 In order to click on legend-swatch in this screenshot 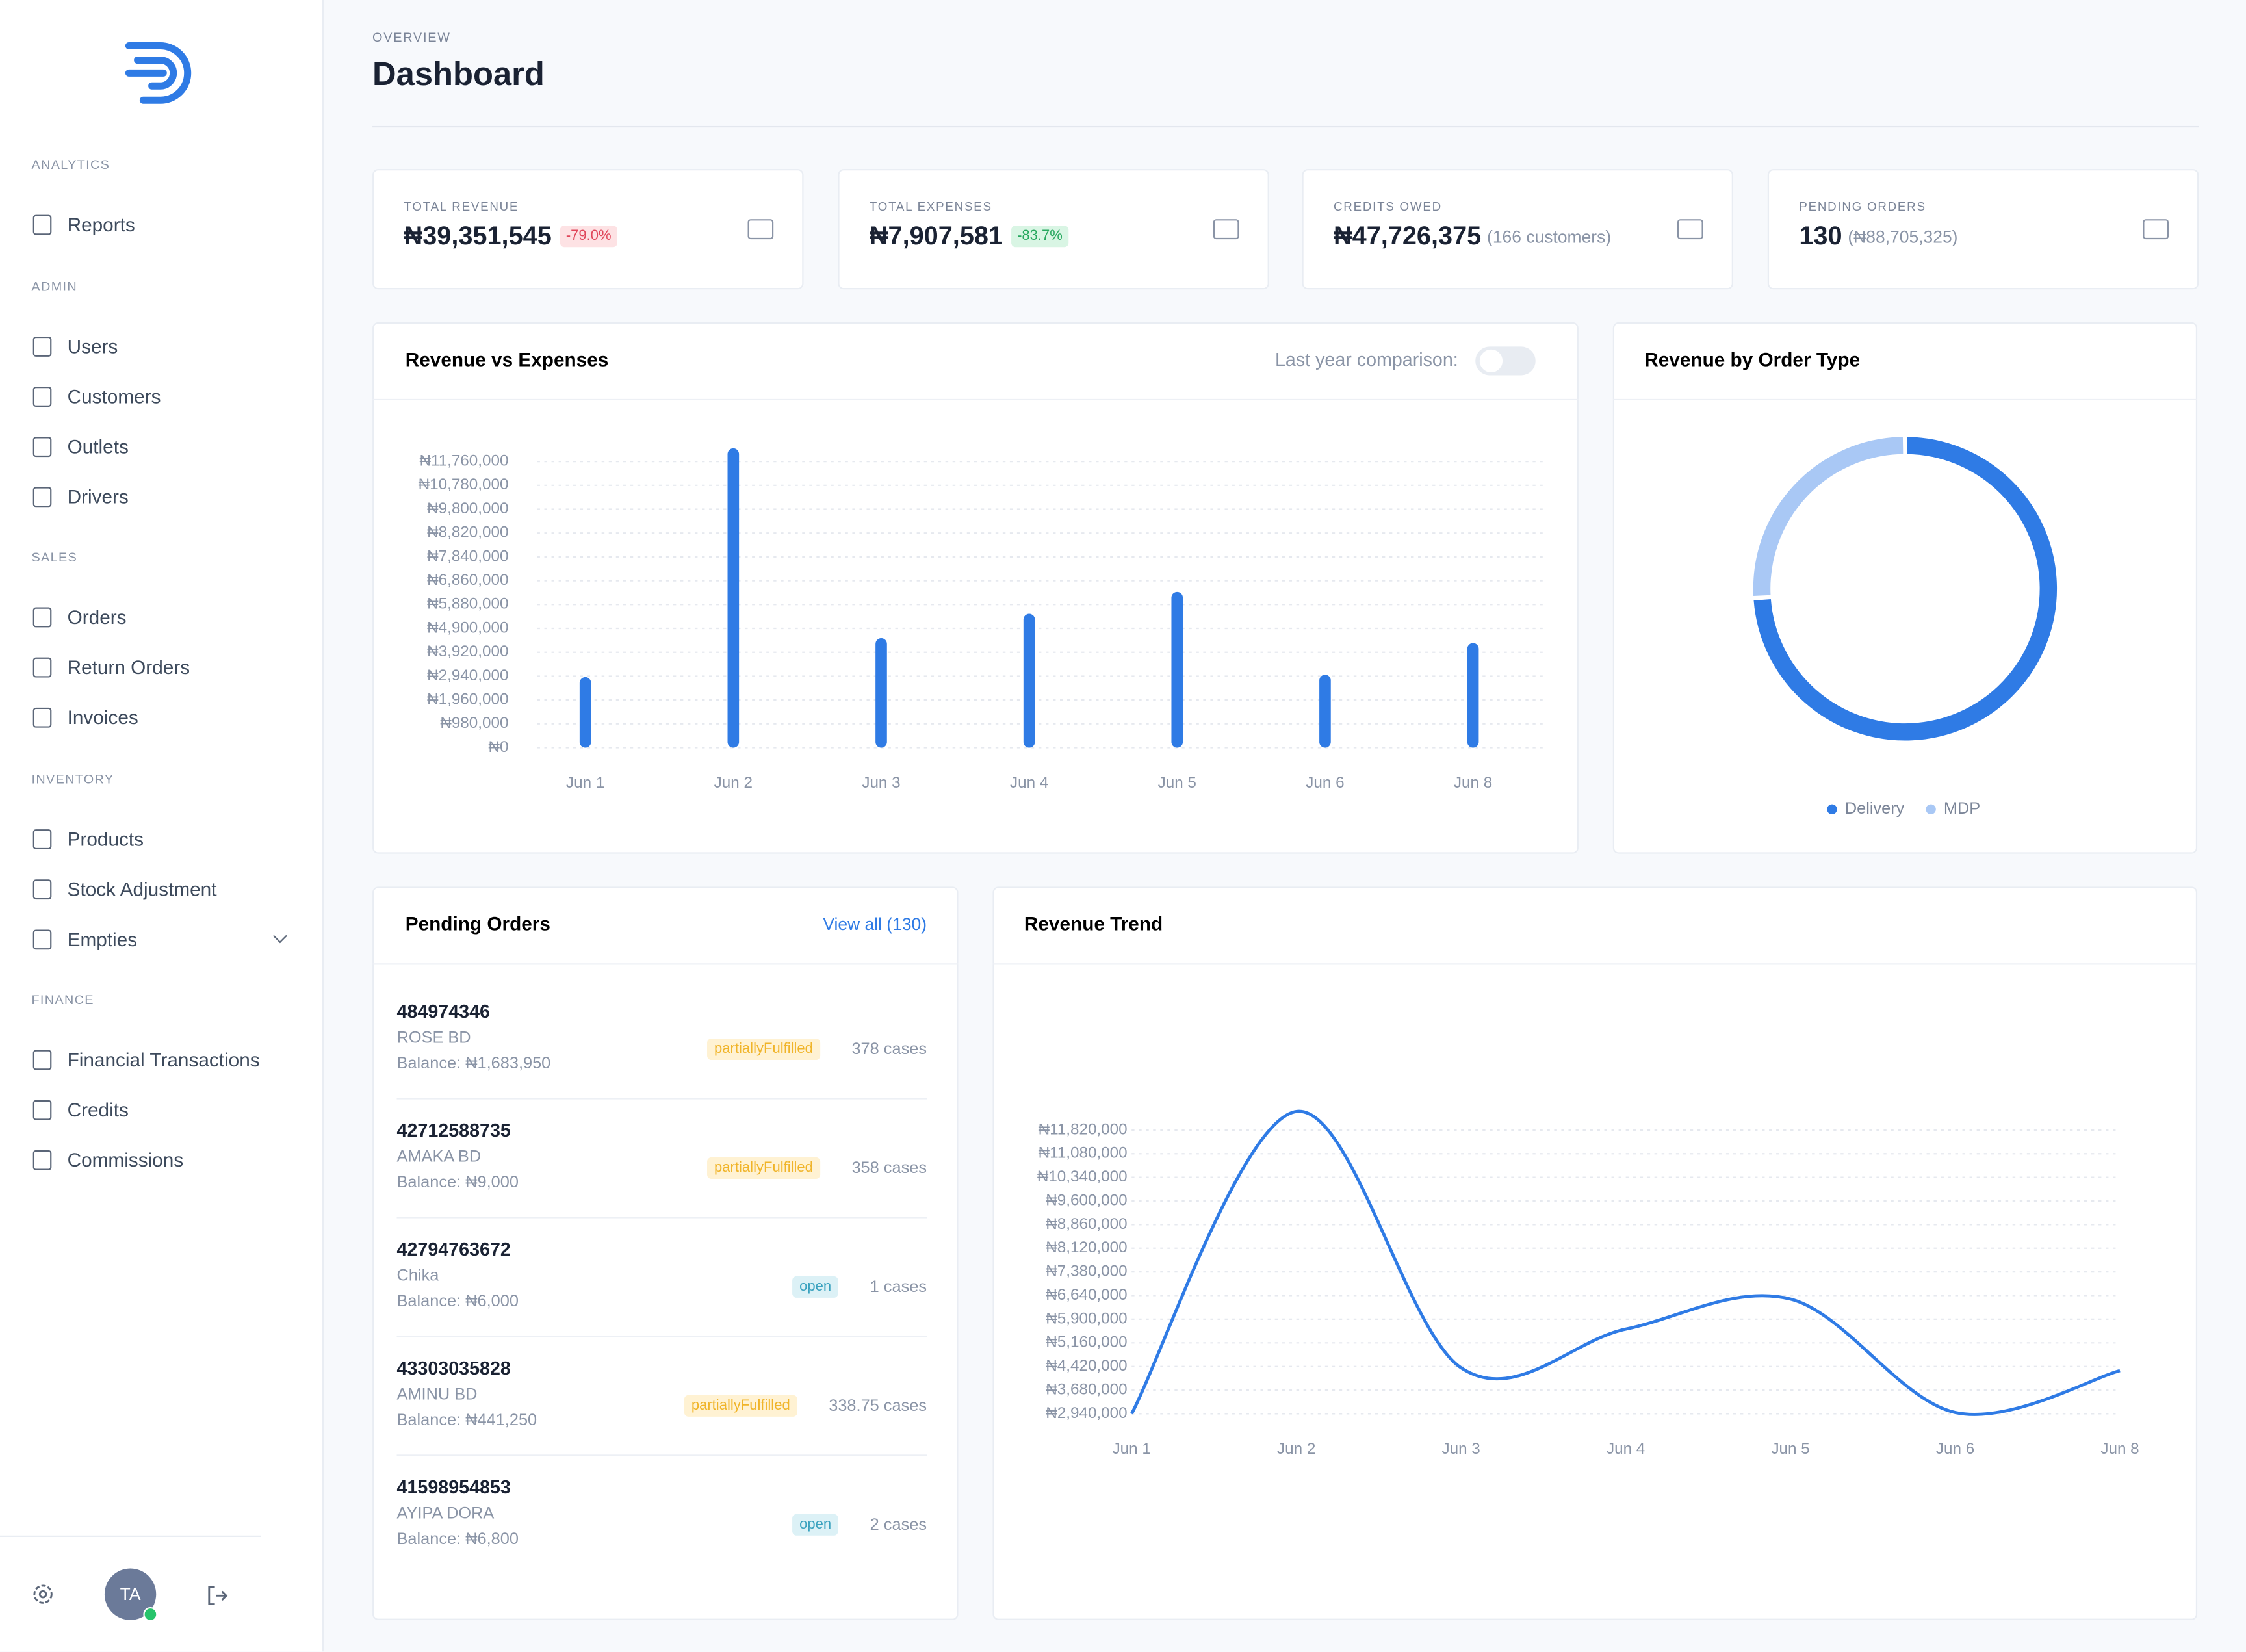, I will do `click(1832, 809)`.